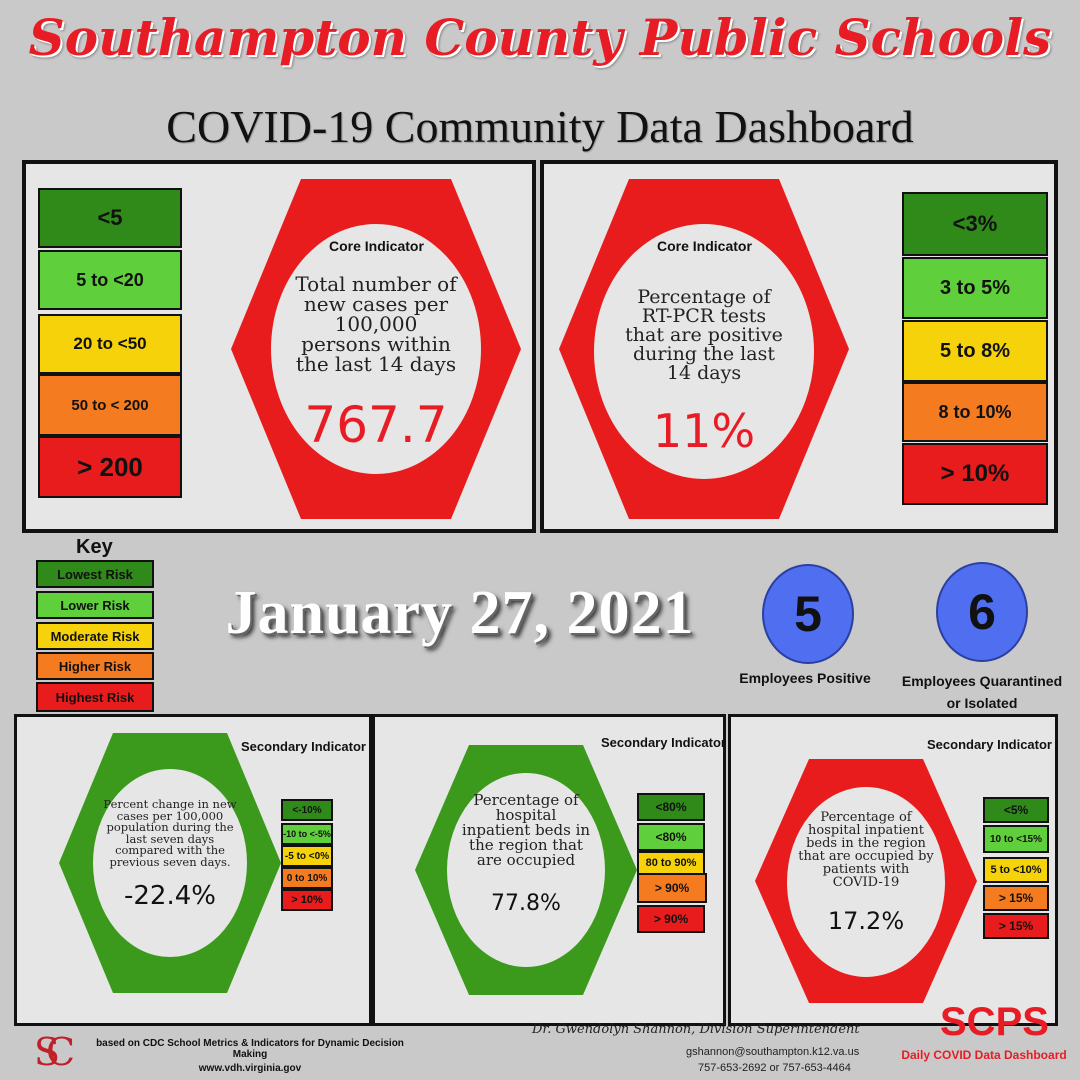  Describe the element at coordinates (110, 405) in the screenshot. I see `scale-box-higher: 50 to < 200` at that location.